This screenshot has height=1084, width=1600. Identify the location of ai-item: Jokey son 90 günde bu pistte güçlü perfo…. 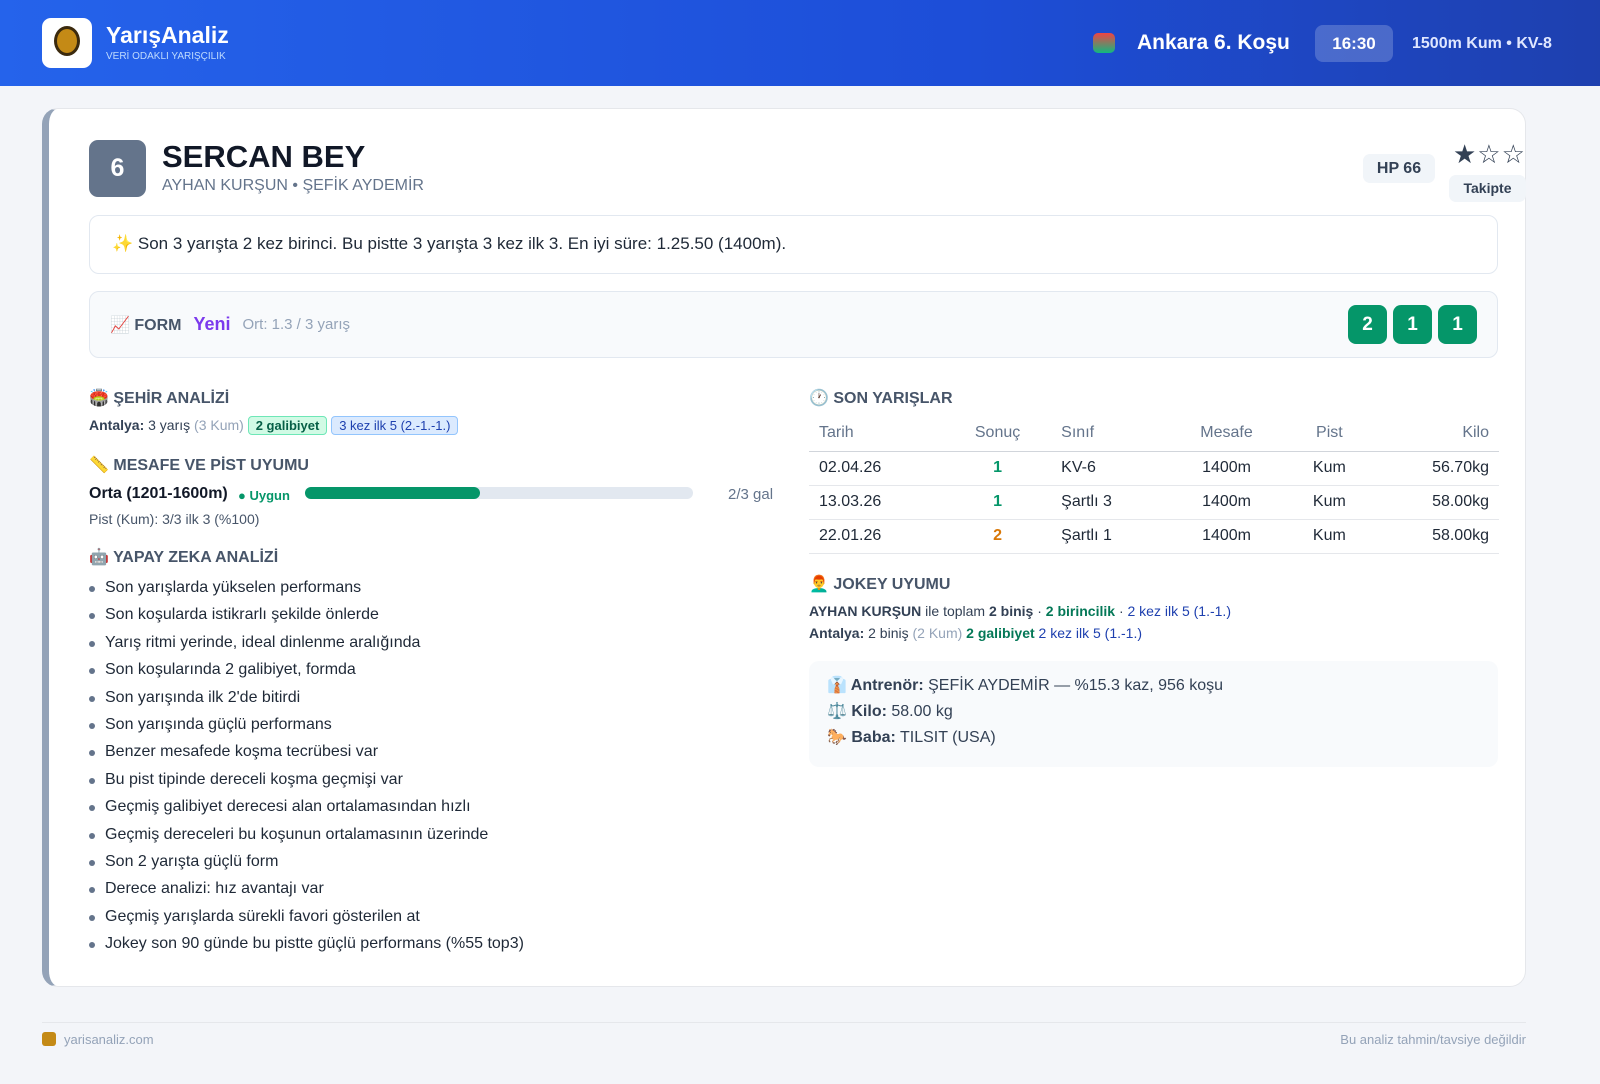
(306, 948).